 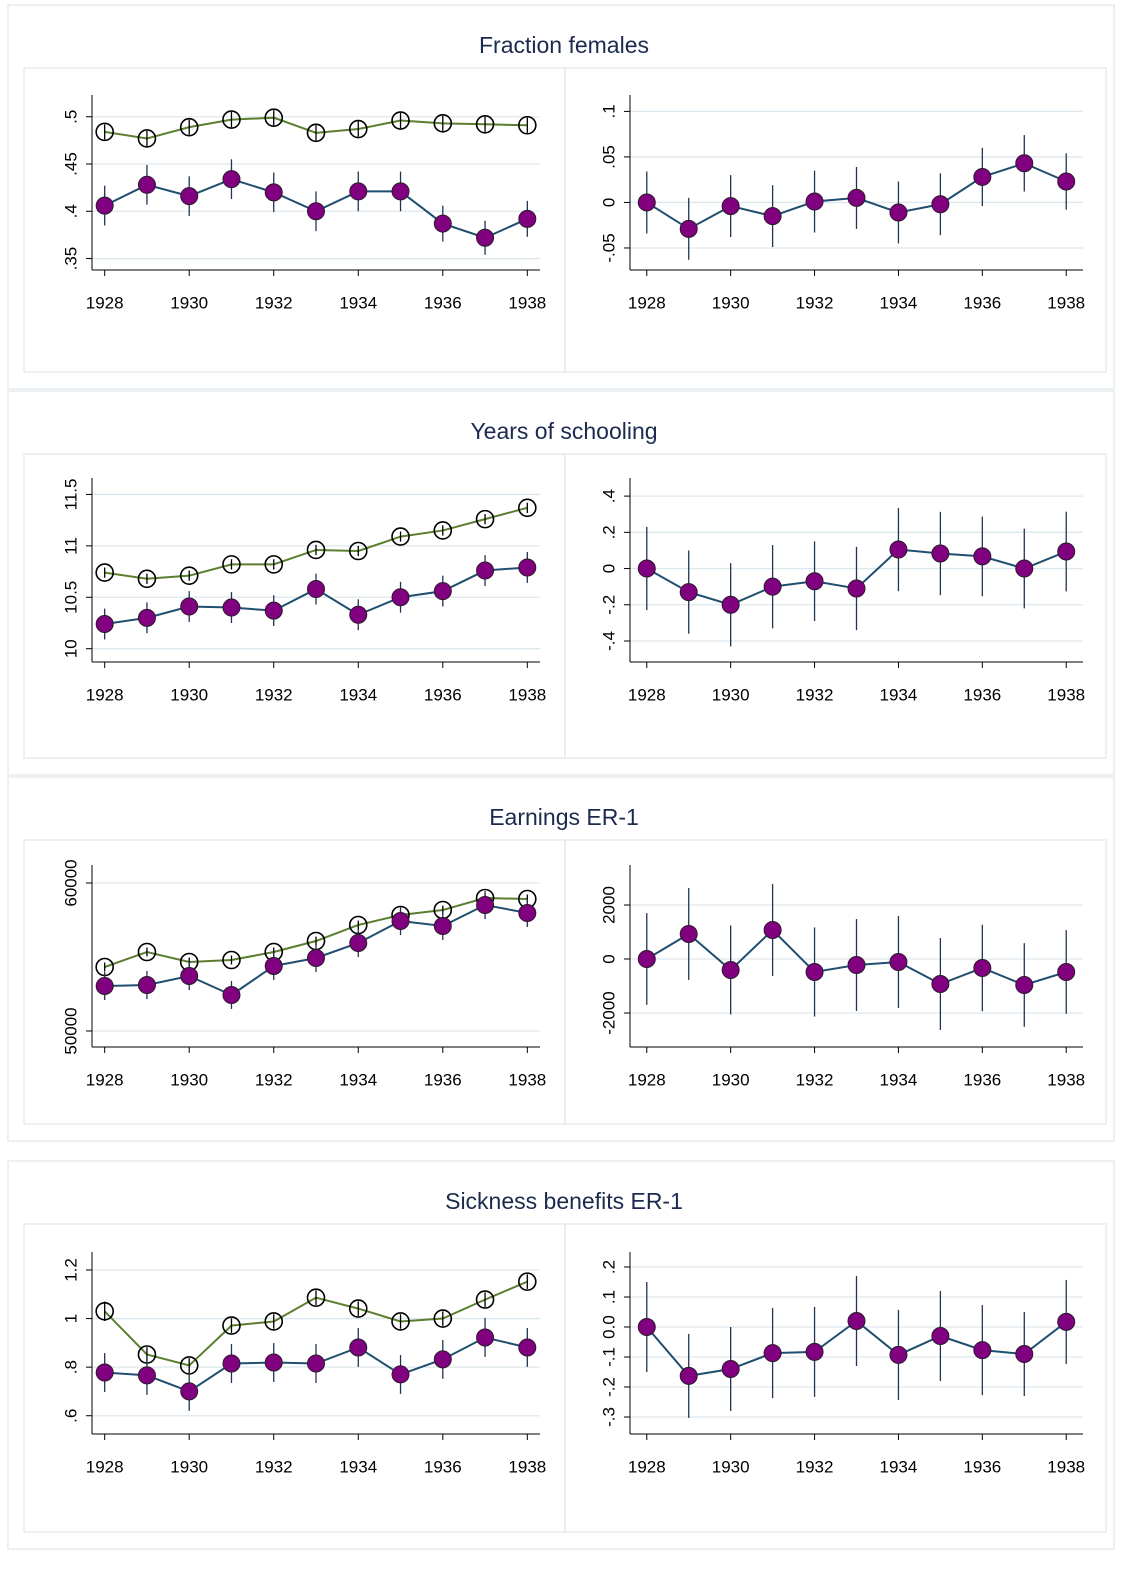 What do you see at coordinates (70, 648) in the screenshot?
I see `y-tick-label: 10` at bounding box center [70, 648].